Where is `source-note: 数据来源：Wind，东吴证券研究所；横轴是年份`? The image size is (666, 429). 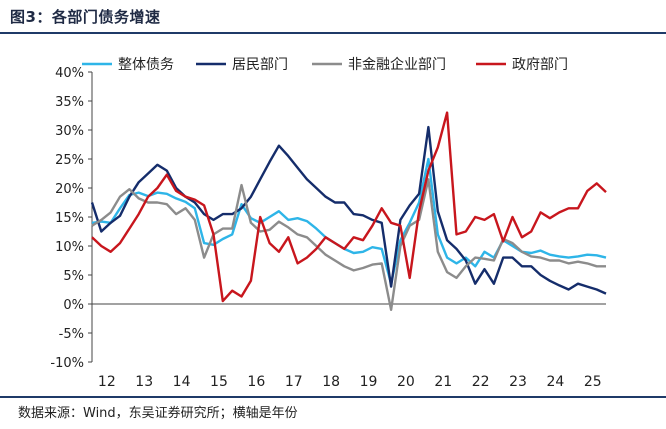
source-note: 数据来源：Wind，东吴证券研究所；横轴是年份 is located at coordinates (158, 413).